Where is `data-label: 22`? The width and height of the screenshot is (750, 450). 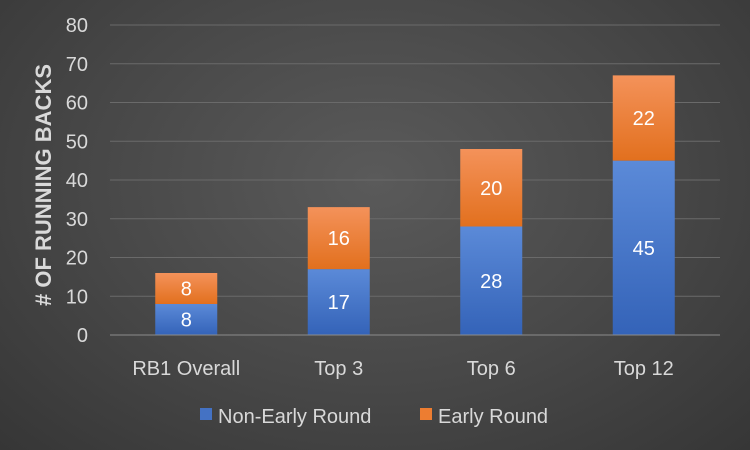 data-label: 22 is located at coordinates (644, 119).